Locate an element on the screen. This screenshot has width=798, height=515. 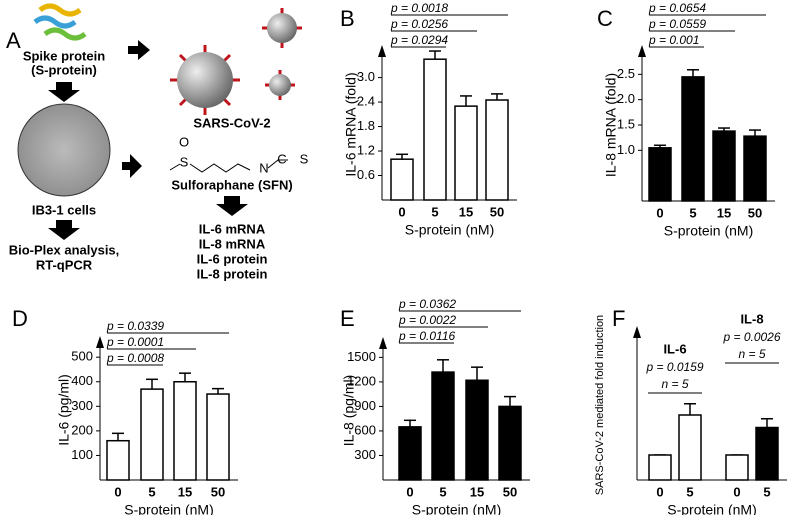
p-value: p = 0.0159 is located at coordinates (674, 367).